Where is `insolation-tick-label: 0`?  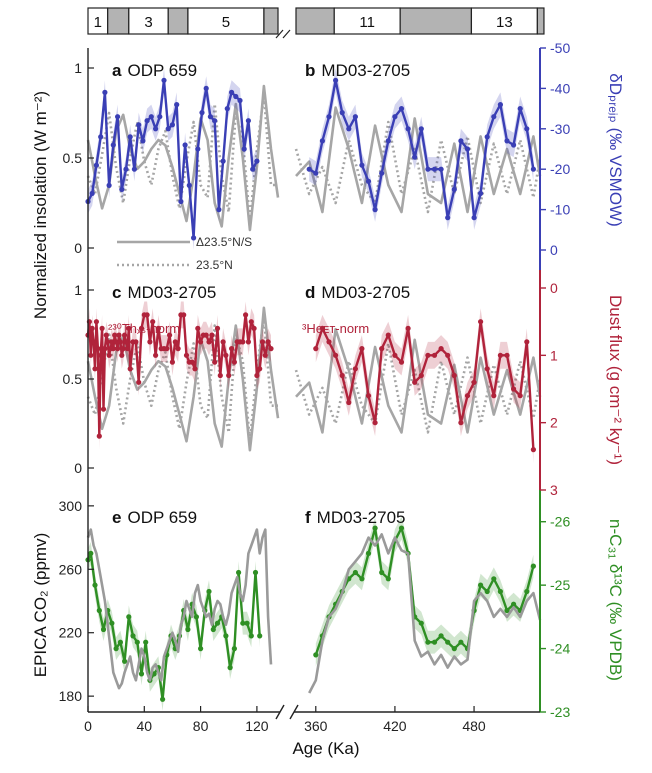
insolation-tick-label: 0 is located at coordinates (78, 468).